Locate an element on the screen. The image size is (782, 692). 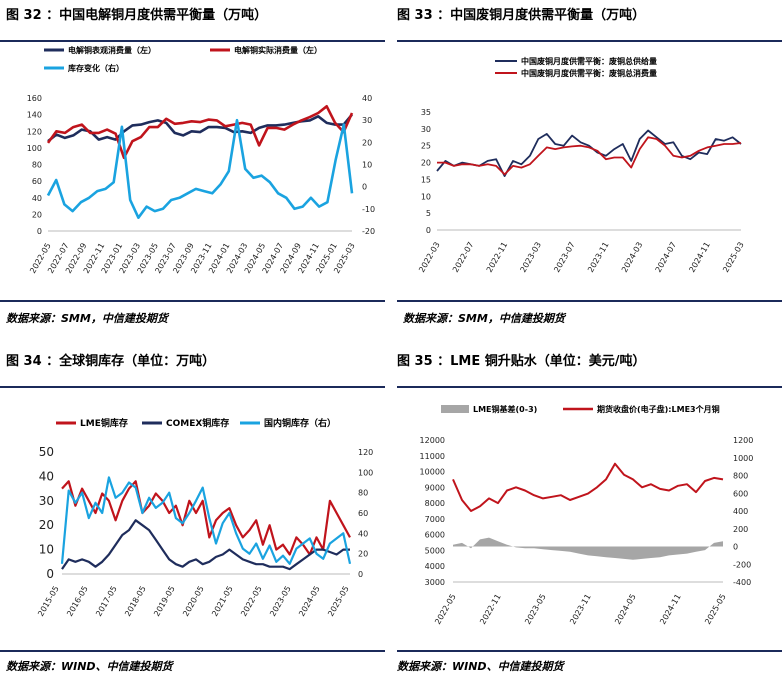
x-tick-5: 2020-05 is located at coordinates (193, 601).